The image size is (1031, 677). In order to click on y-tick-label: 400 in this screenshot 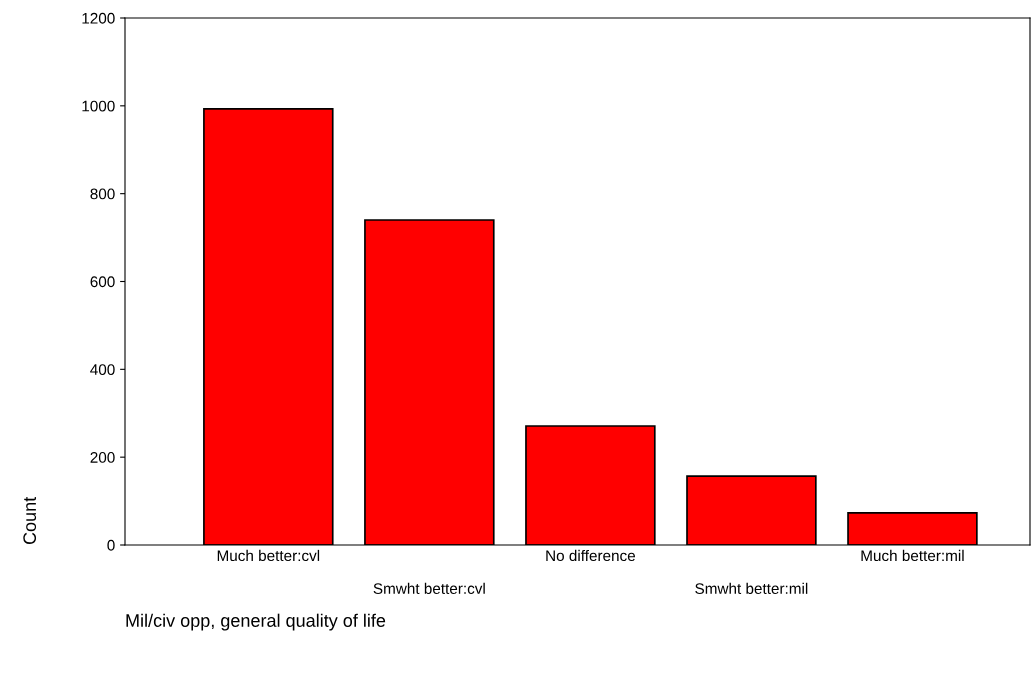, I will do `click(102, 370)`.